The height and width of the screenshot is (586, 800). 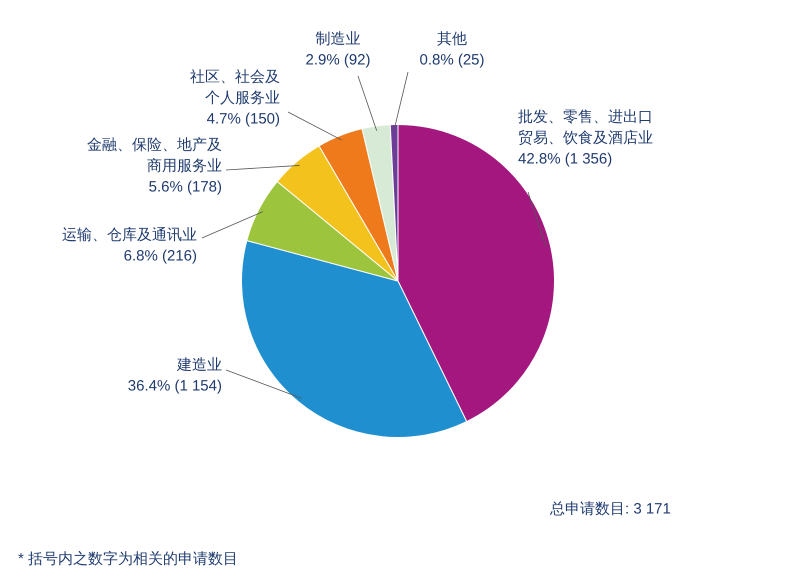 What do you see at coordinates (338, 60) in the screenshot?
I see `data-label: 2.9% (92)` at bounding box center [338, 60].